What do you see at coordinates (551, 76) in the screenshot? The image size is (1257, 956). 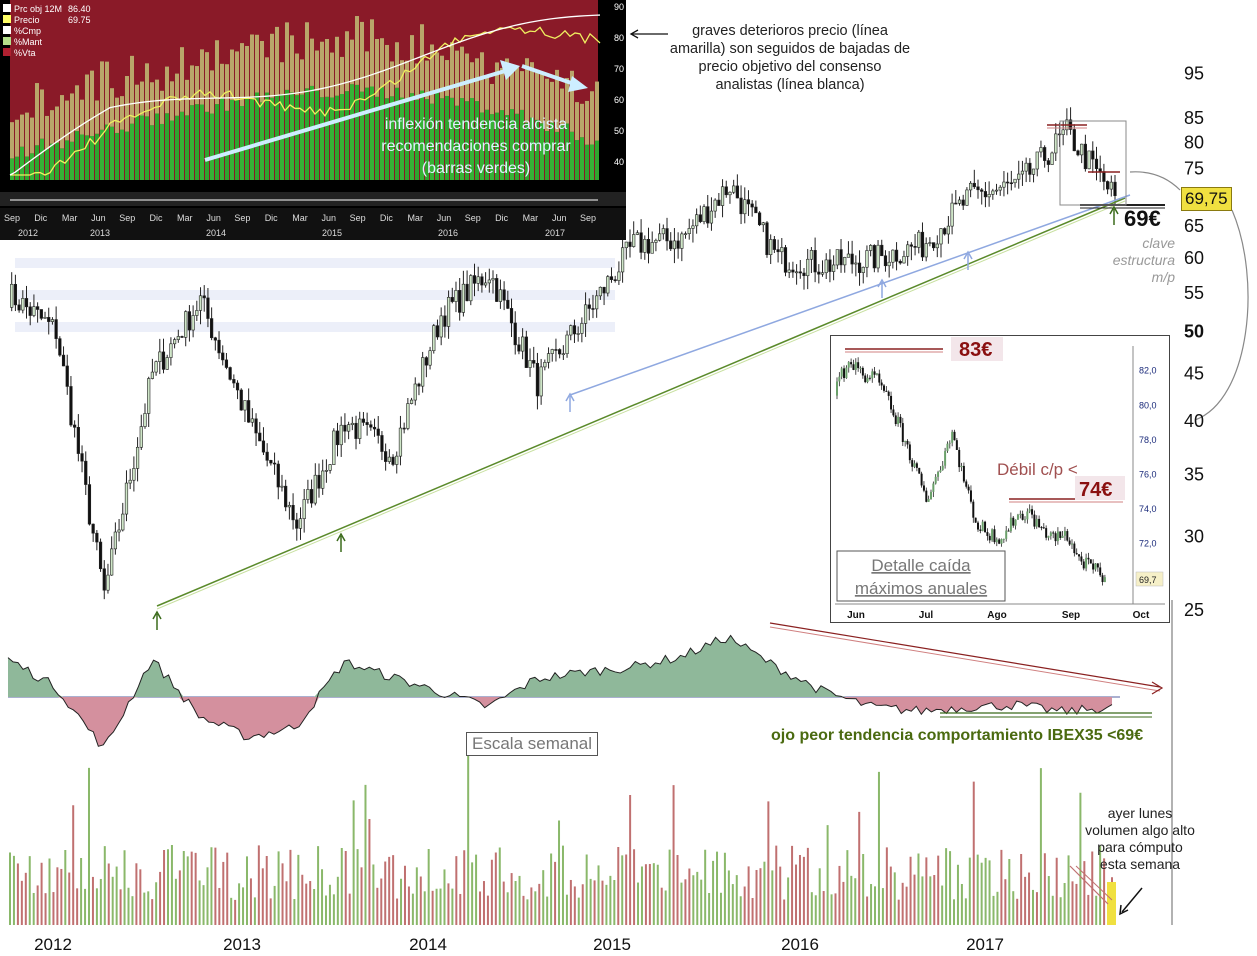 I see `inset-down-arrow` at bounding box center [551, 76].